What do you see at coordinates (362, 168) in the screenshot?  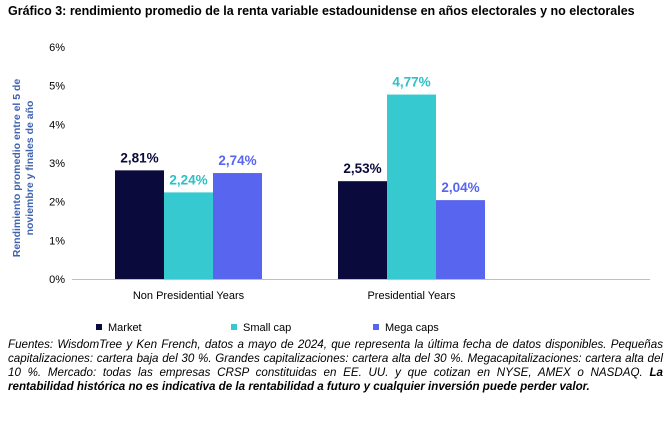 I see `data-label: 2,53%` at bounding box center [362, 168].